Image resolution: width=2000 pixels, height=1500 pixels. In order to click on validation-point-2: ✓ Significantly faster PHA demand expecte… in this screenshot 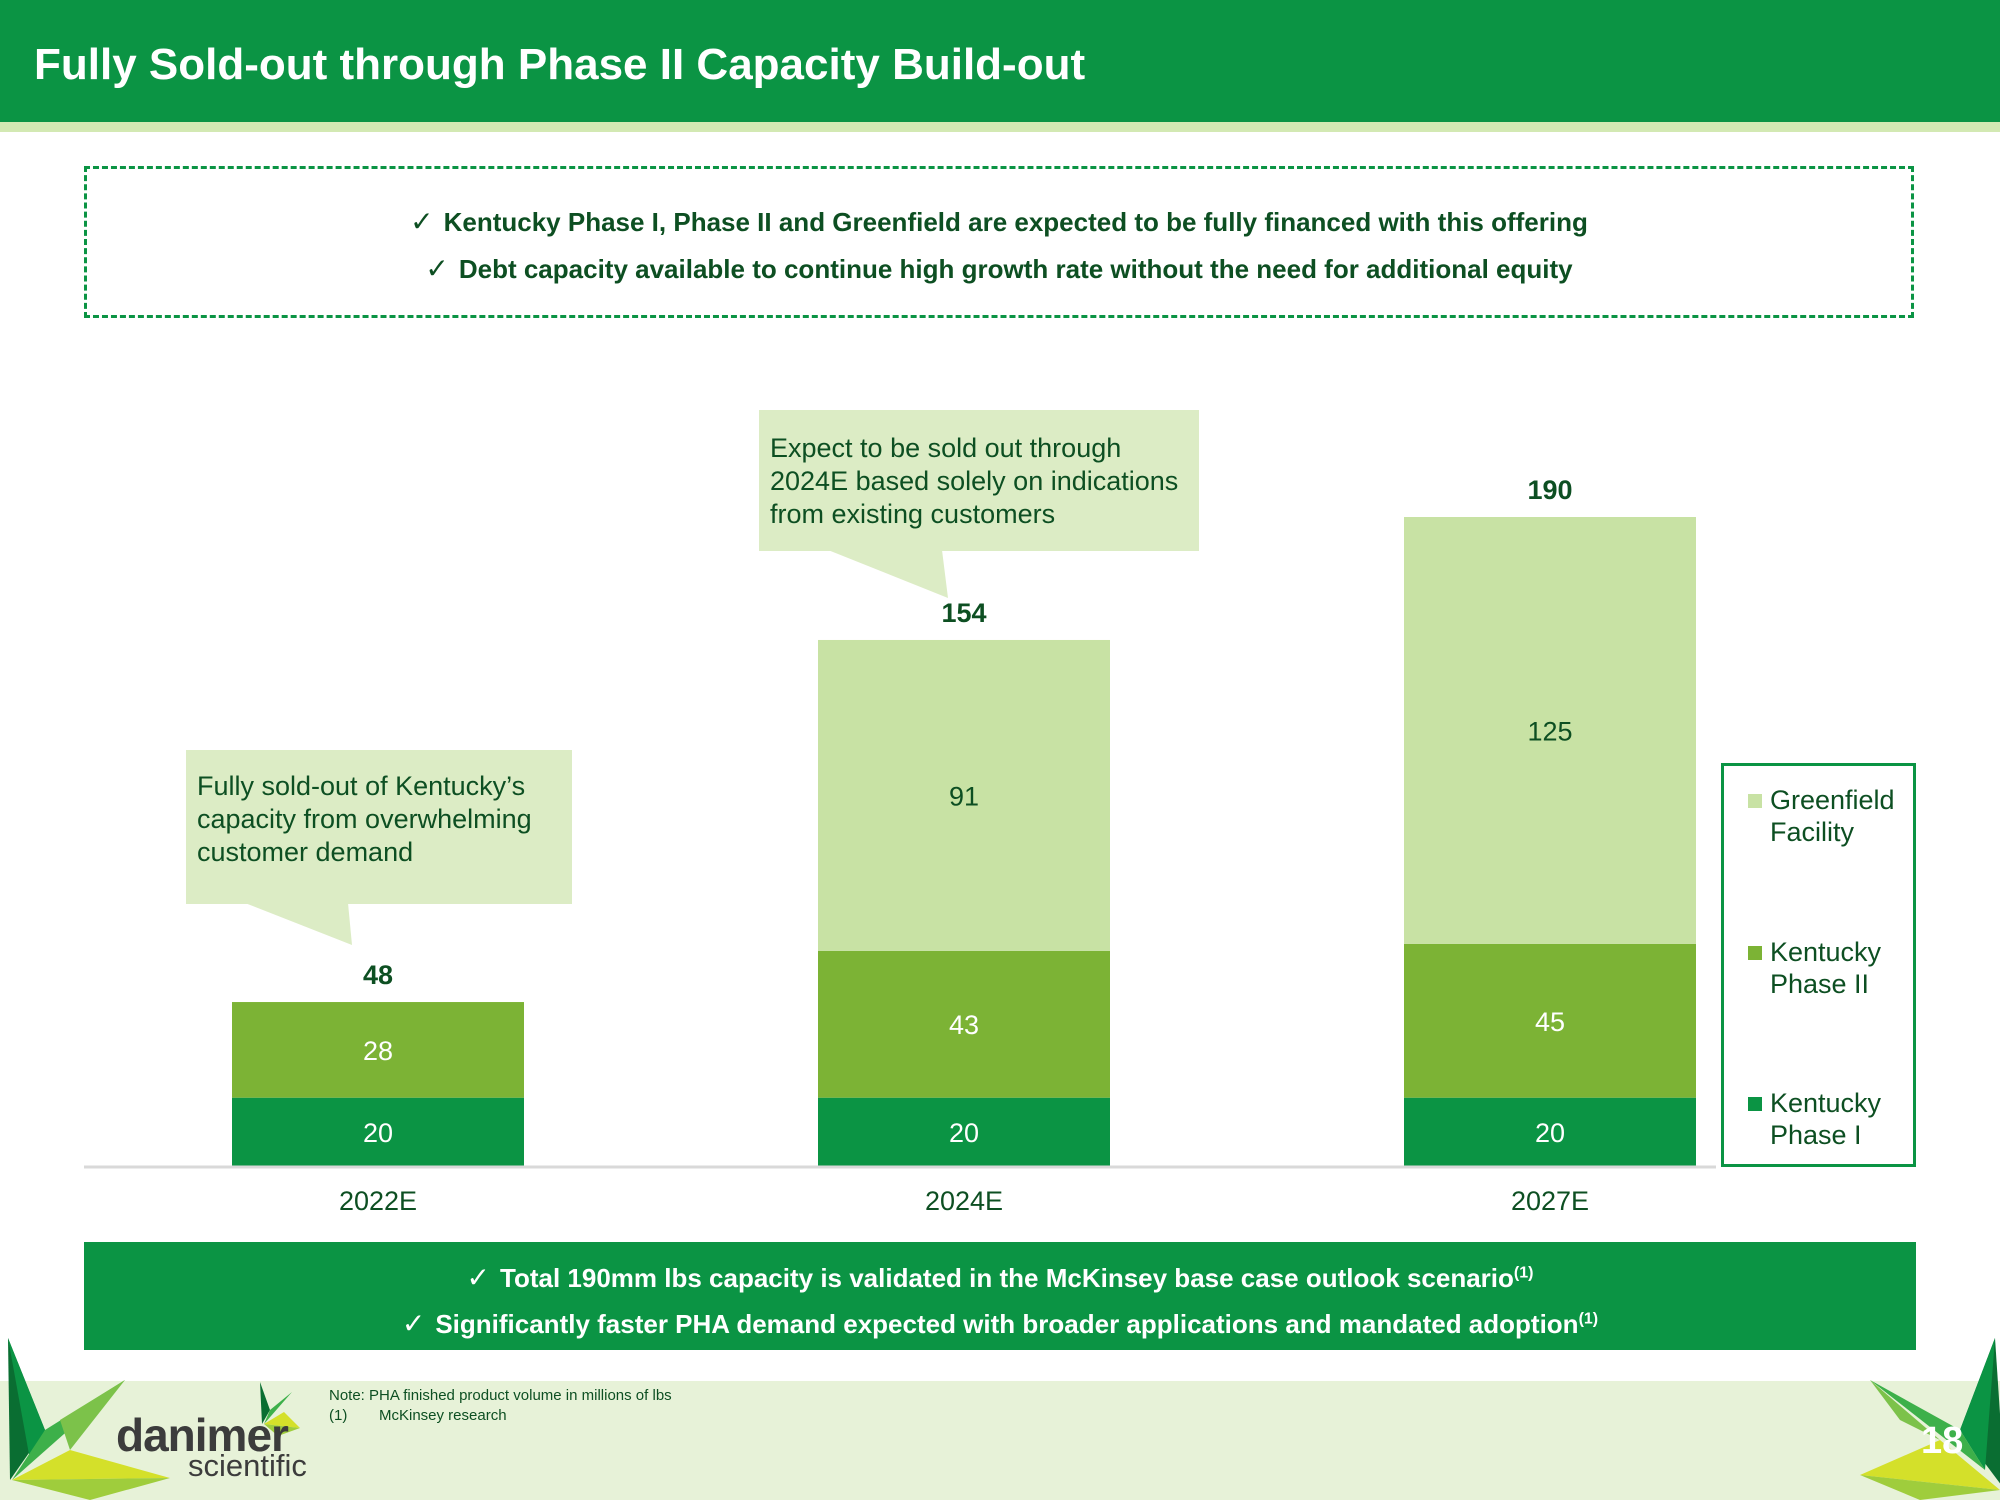, I will do `click(1000, 1323)`.